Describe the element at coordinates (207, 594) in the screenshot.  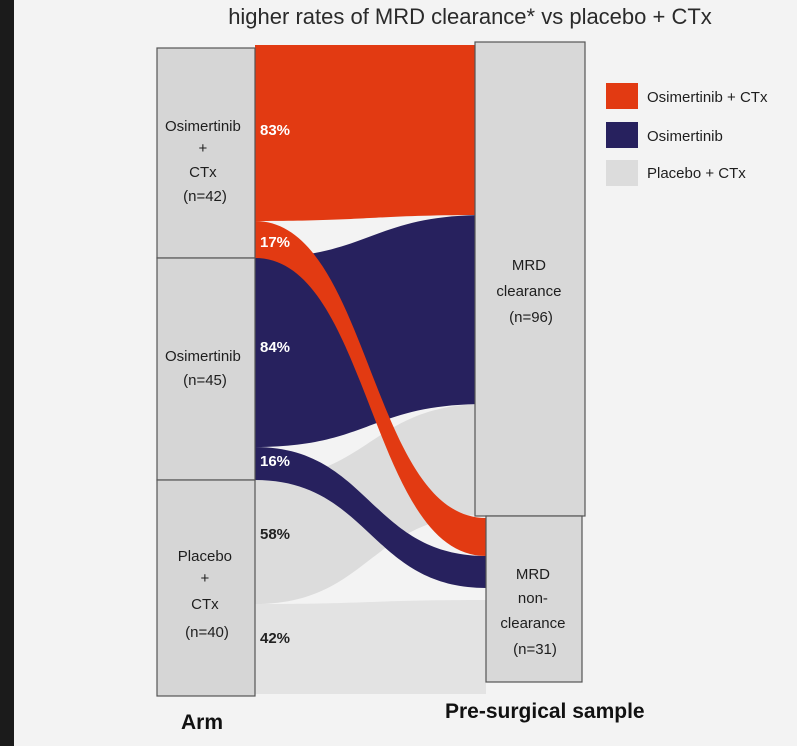
I see `arm-label-placebo-ctx: Placebo + CTx (n=40)` at that location.